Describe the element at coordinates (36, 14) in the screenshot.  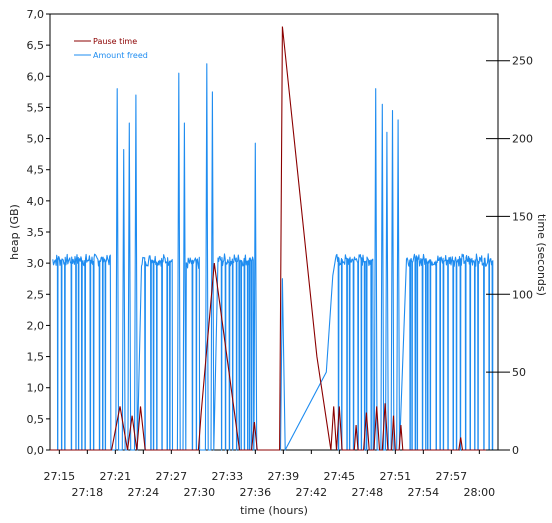
I see `y-left-tick-label: 7,0` at that location.